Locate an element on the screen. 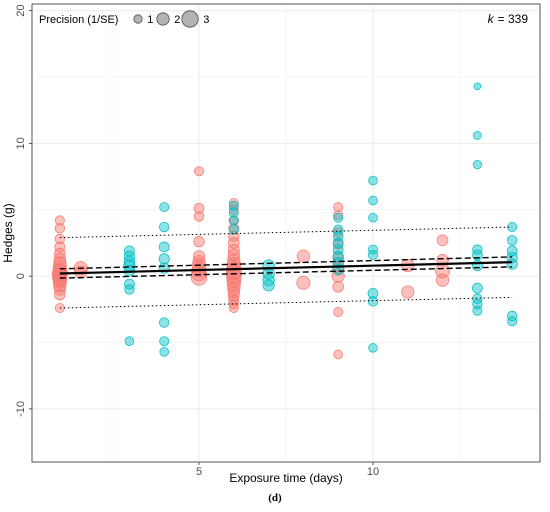 This screenshot has width=550, height=512. y-tick-label: -10 is located at coordinates (21, 409).